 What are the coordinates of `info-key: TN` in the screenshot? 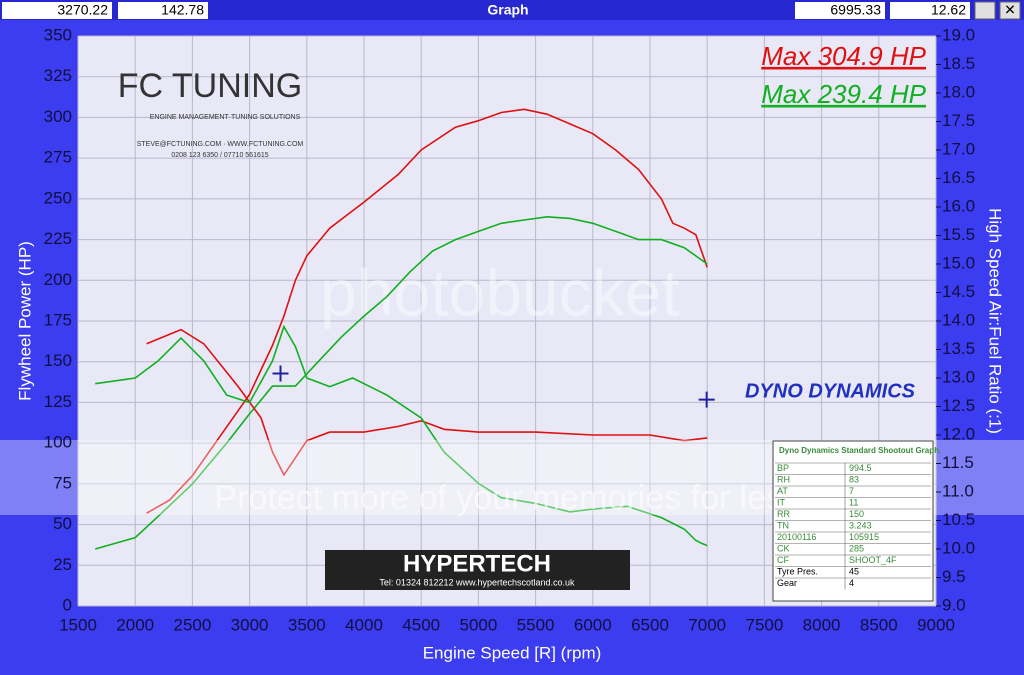 It's located at (783, 526).